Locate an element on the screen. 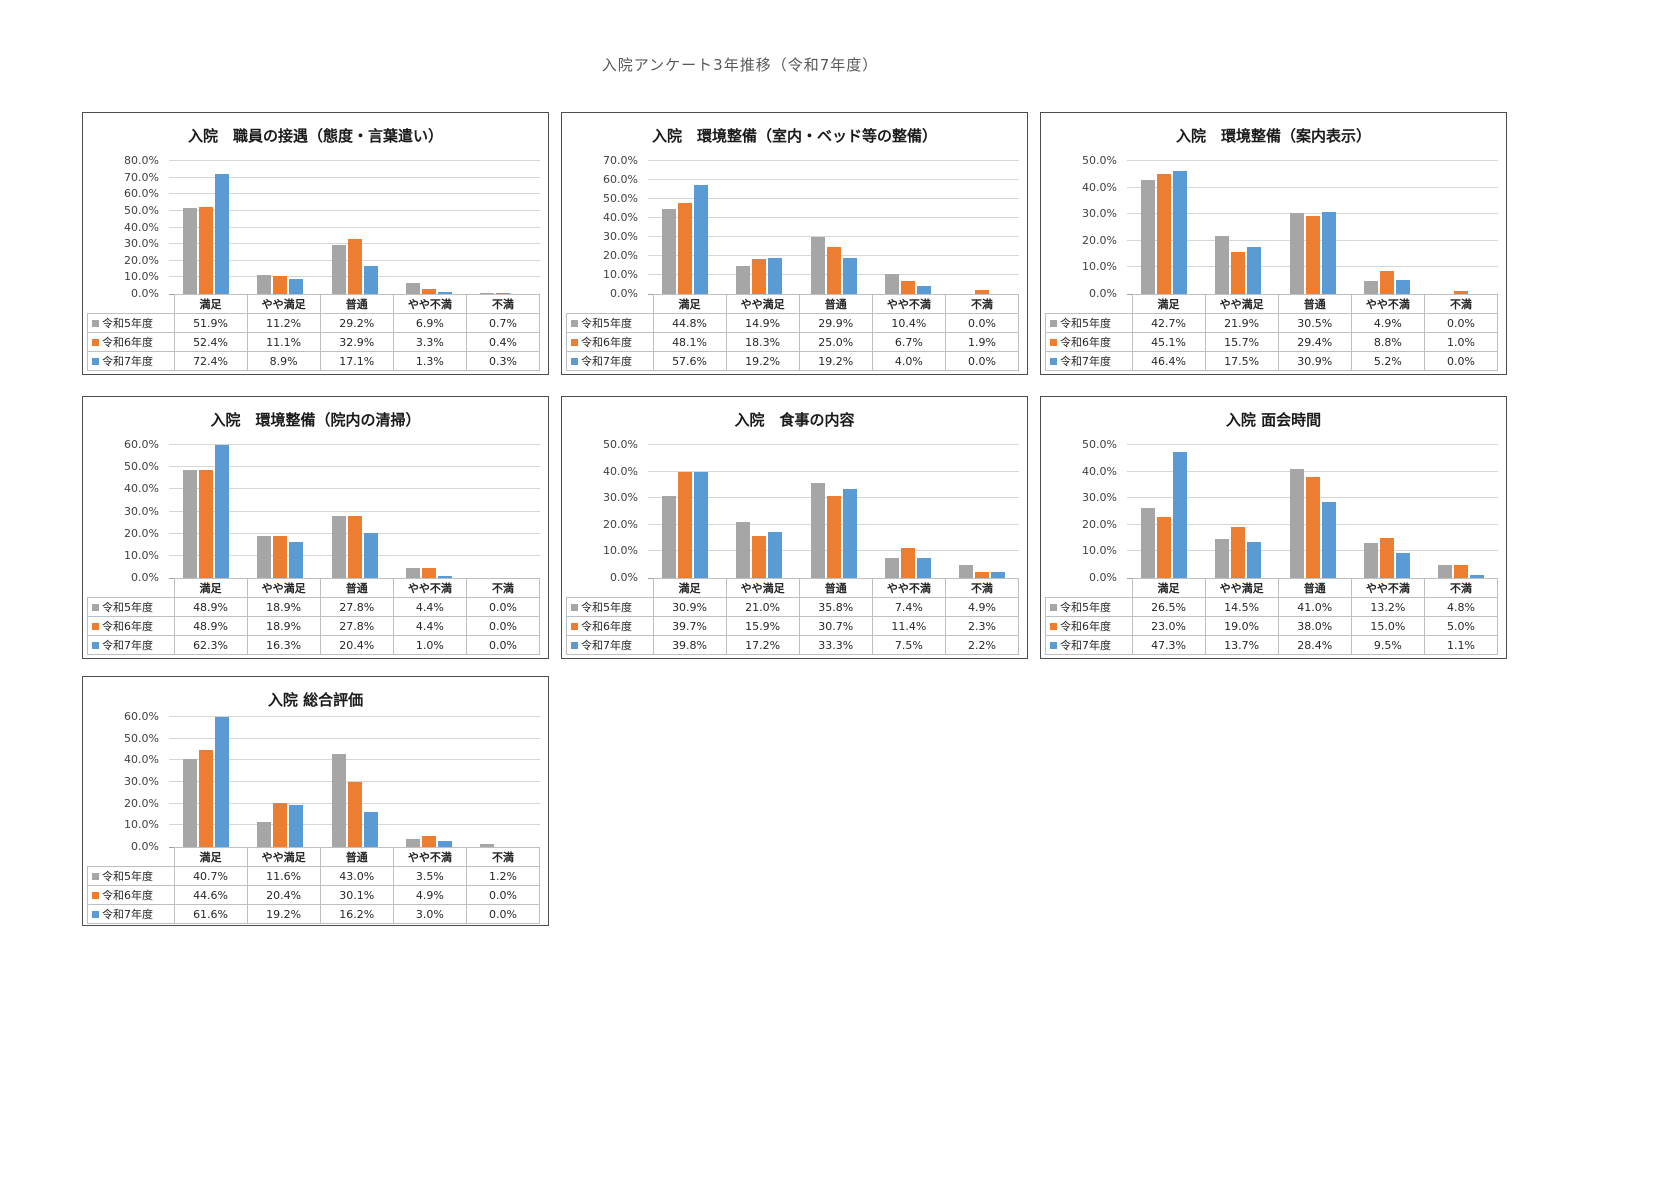 This screenshot has height=1182, width=1671. table-row: 令和5年度 51.9% 11.2% 29.2% 6.9% 0.7% is located at coordinates (314, 323).